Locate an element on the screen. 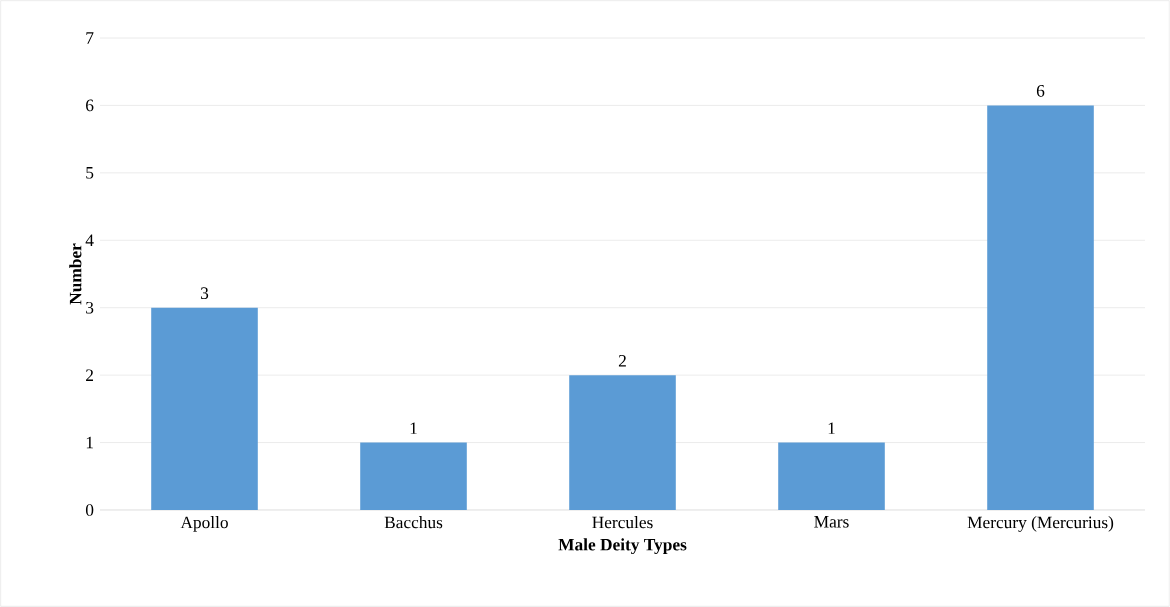 The height and width of the screenshot is (607, 1170). data-label: 2 is located at coordinates (622, 360).